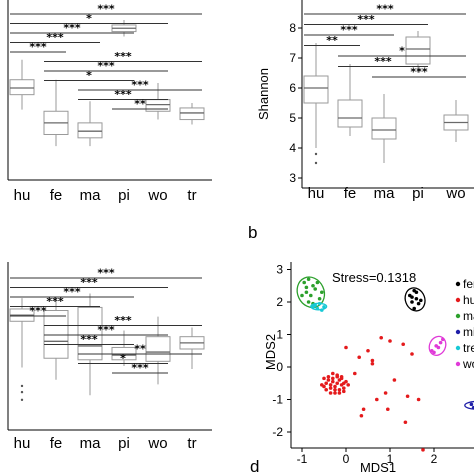  Describe the element at coordinates (279, 270) in the screenshot. I see `y-tick-label: 3` at that location.